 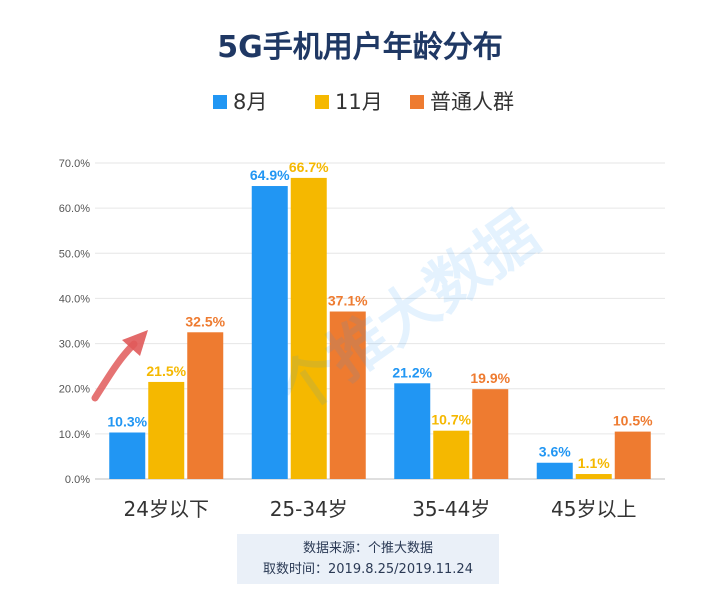 What do you see at coordinates (74, 345) in the screenshot?
I see `y-tick-label: 30.0%` at bounding box center [74, 345].